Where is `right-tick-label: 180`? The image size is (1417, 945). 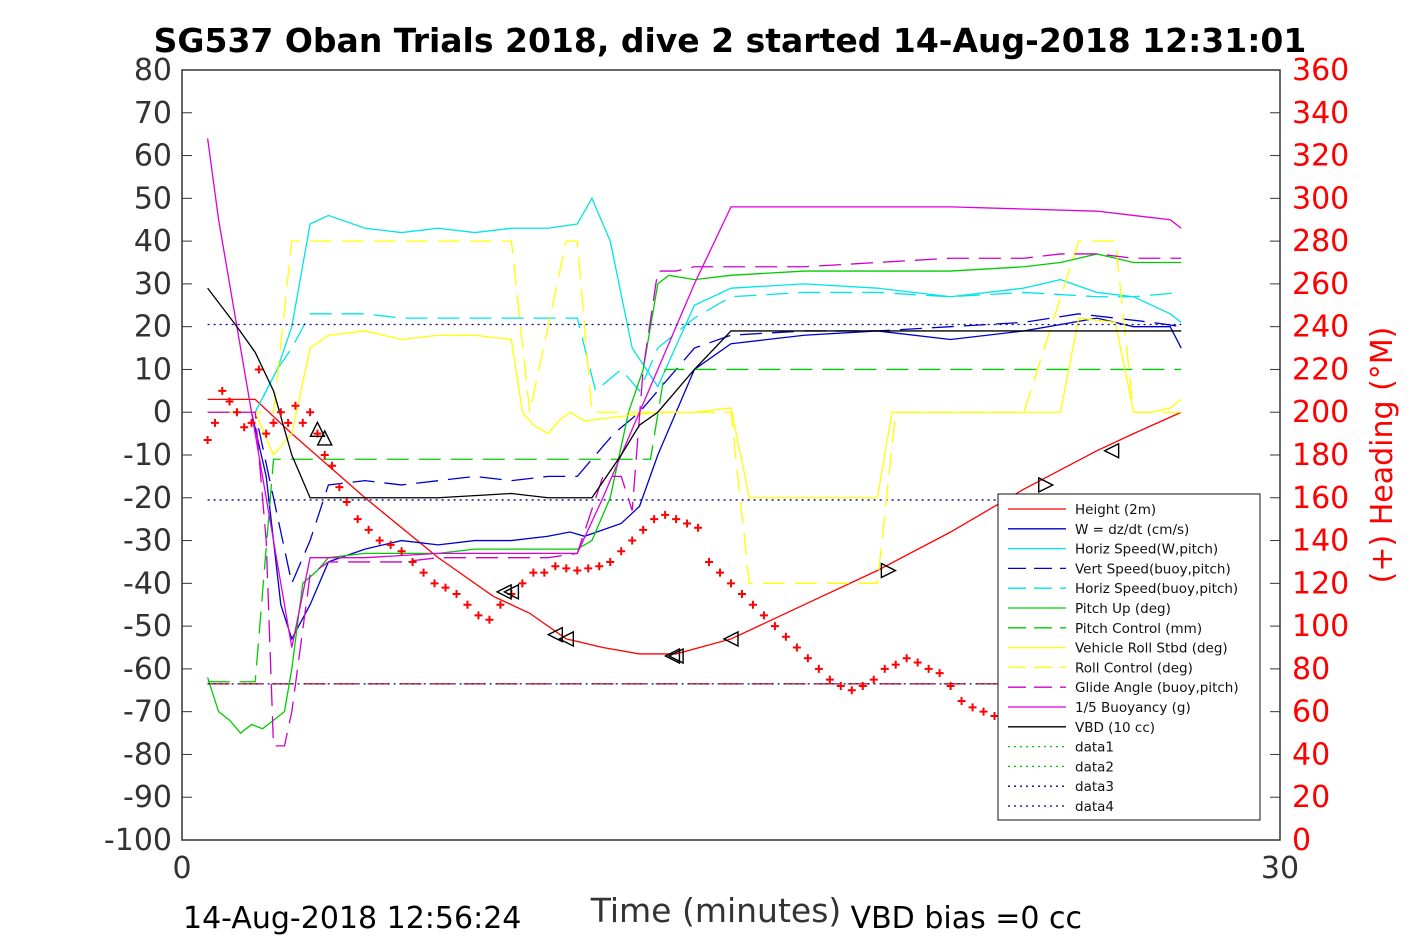 right-tick-label: 180 is located at coordinates (1320, 455).